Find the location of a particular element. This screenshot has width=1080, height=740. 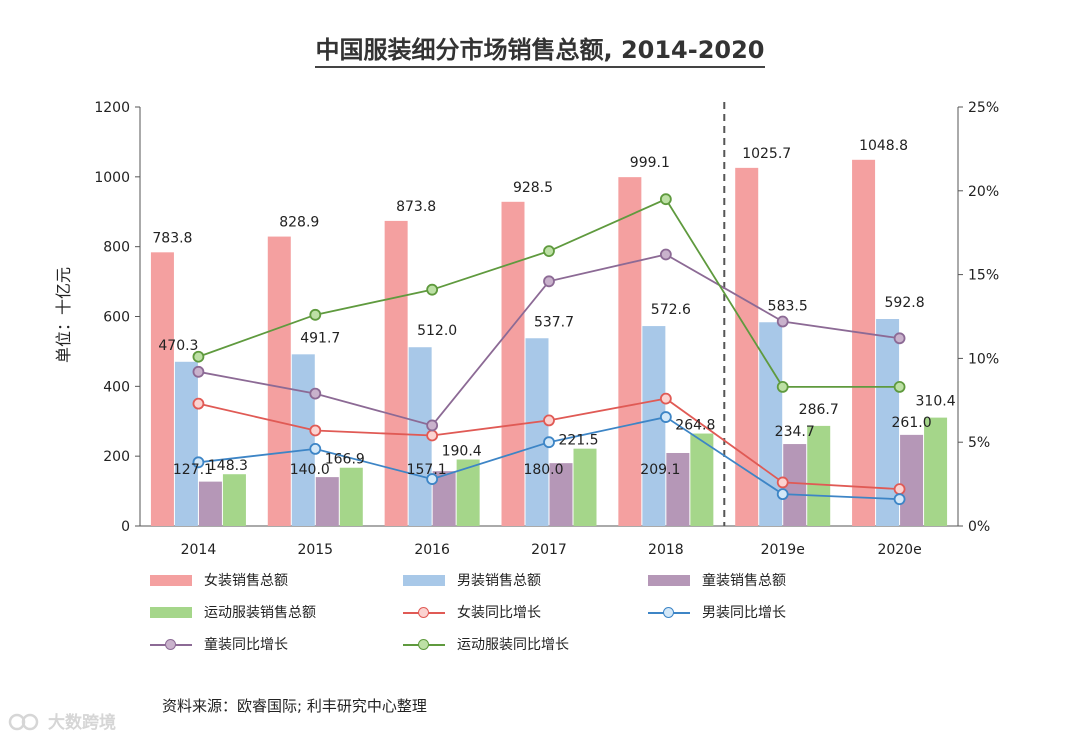

legend-item-men-growth: 男装同比增长 is located at coordinates (717, 612).